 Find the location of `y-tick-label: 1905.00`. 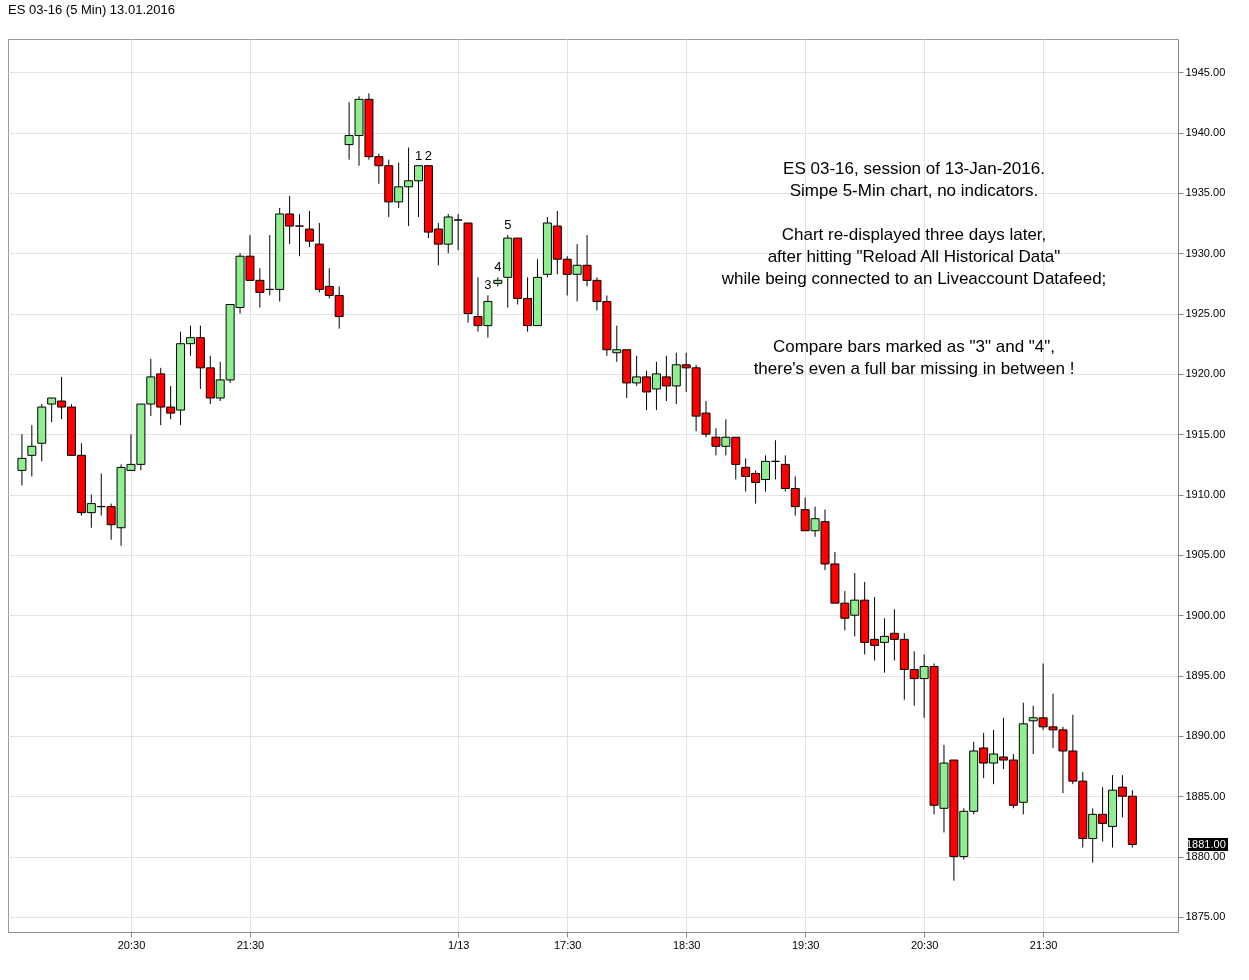

y-tick-label: 1905.00 is located at coordinates (1205, 554).